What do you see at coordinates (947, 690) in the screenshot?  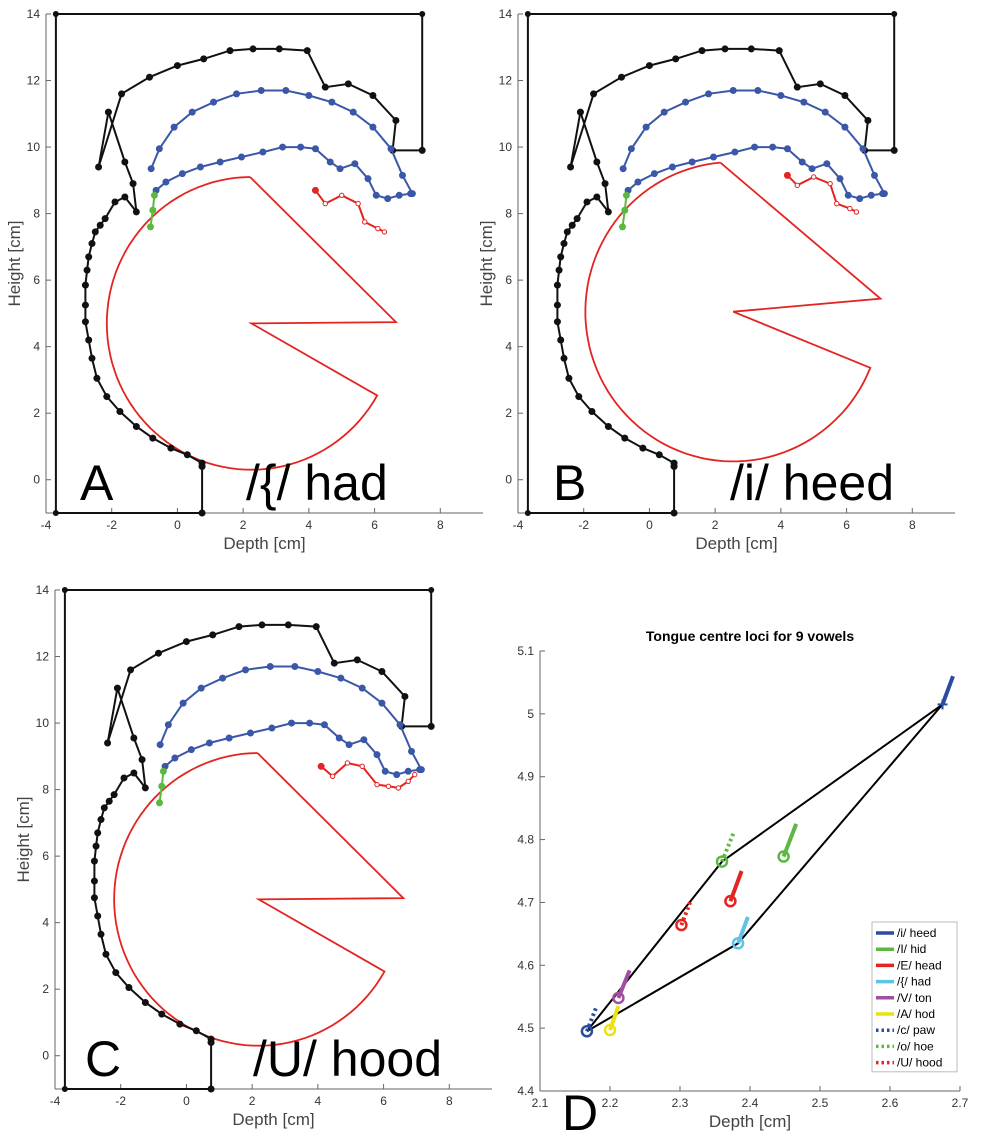 I see `vowel-trajectory` at bounding box center [947, 690].